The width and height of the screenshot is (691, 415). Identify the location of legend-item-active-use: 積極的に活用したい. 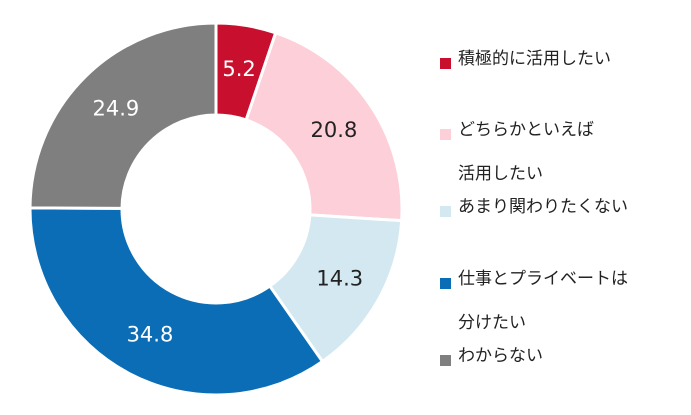
(559, 65).